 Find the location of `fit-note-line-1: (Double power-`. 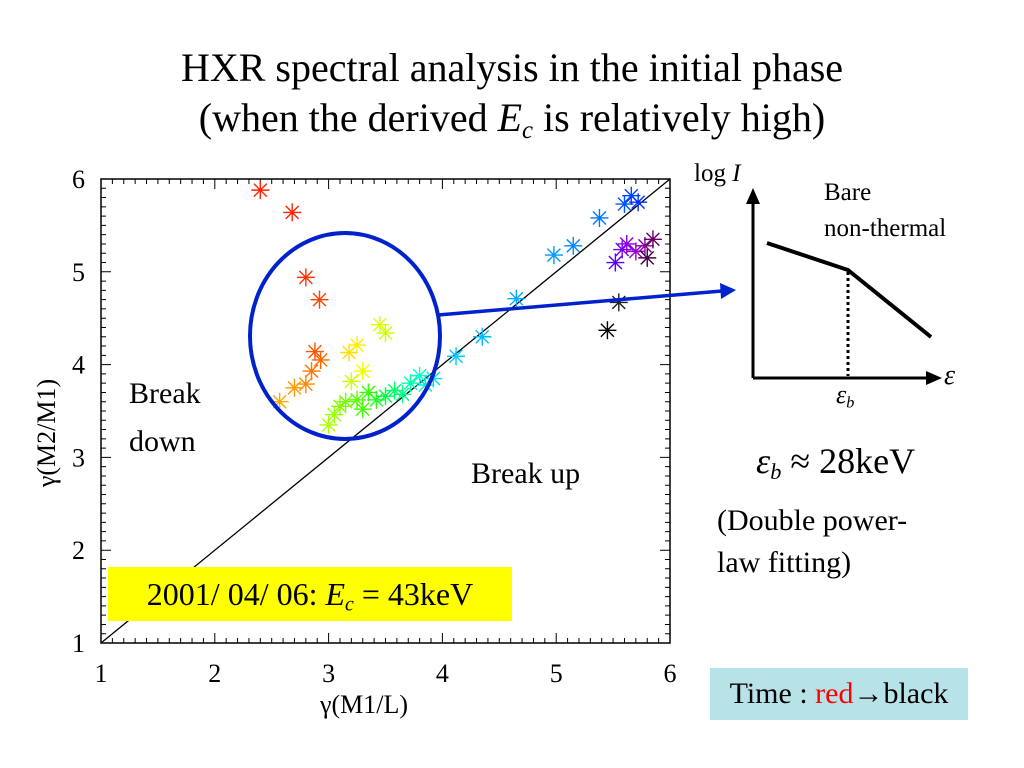

fit-note-line-1: (Double power- is located at coordinates (812, 520).